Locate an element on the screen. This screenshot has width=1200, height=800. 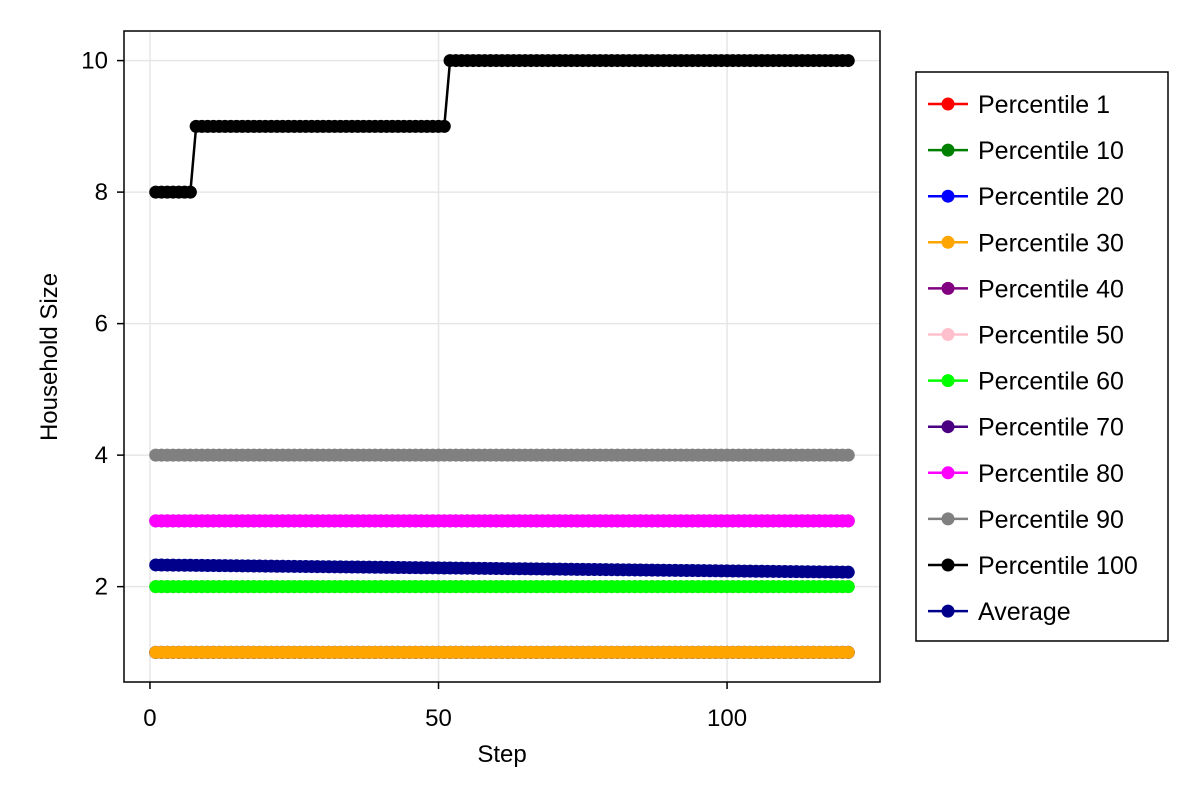
legend-item: Percentile 80 is located at coordinates (1026, 474).